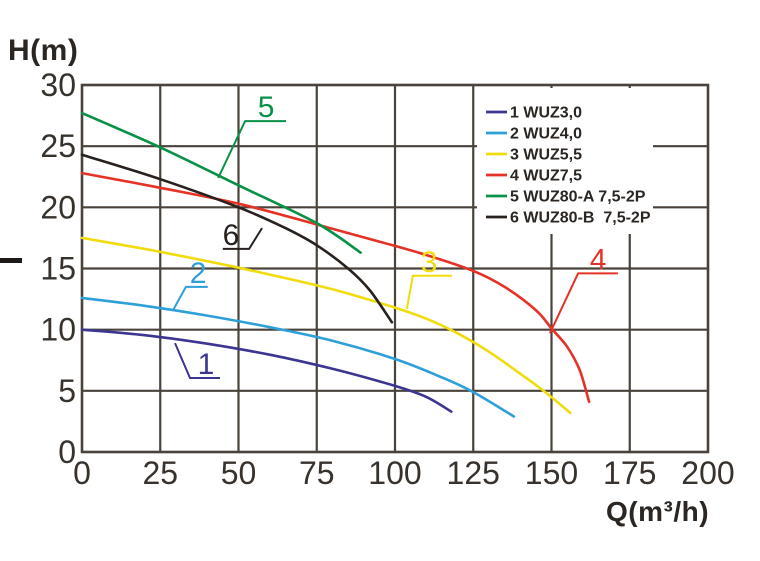 This screenshot has width=760, height=561. Describe the element at coordinates (658, 511) in the screenshot. I see `x-axis-title: Q(m³/h)` at that location.